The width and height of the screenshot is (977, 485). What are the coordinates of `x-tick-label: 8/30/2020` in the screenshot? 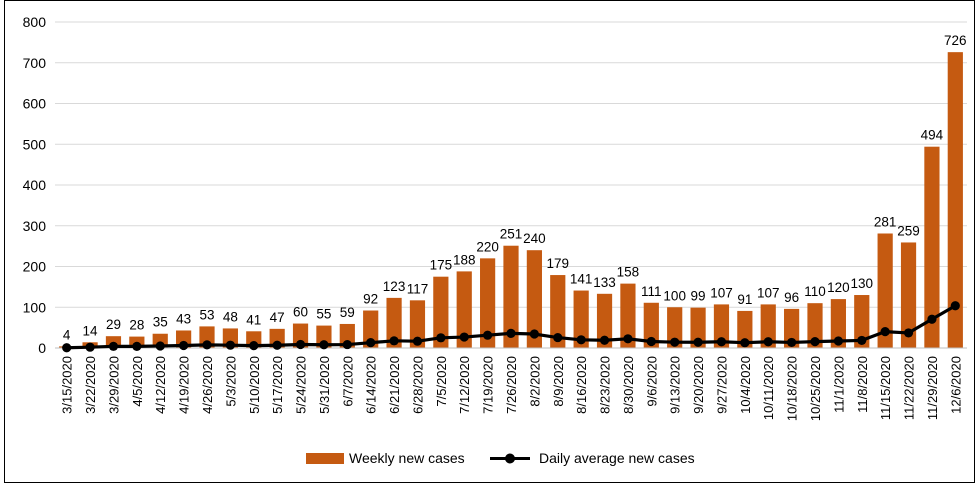 It's located at (628, 385).